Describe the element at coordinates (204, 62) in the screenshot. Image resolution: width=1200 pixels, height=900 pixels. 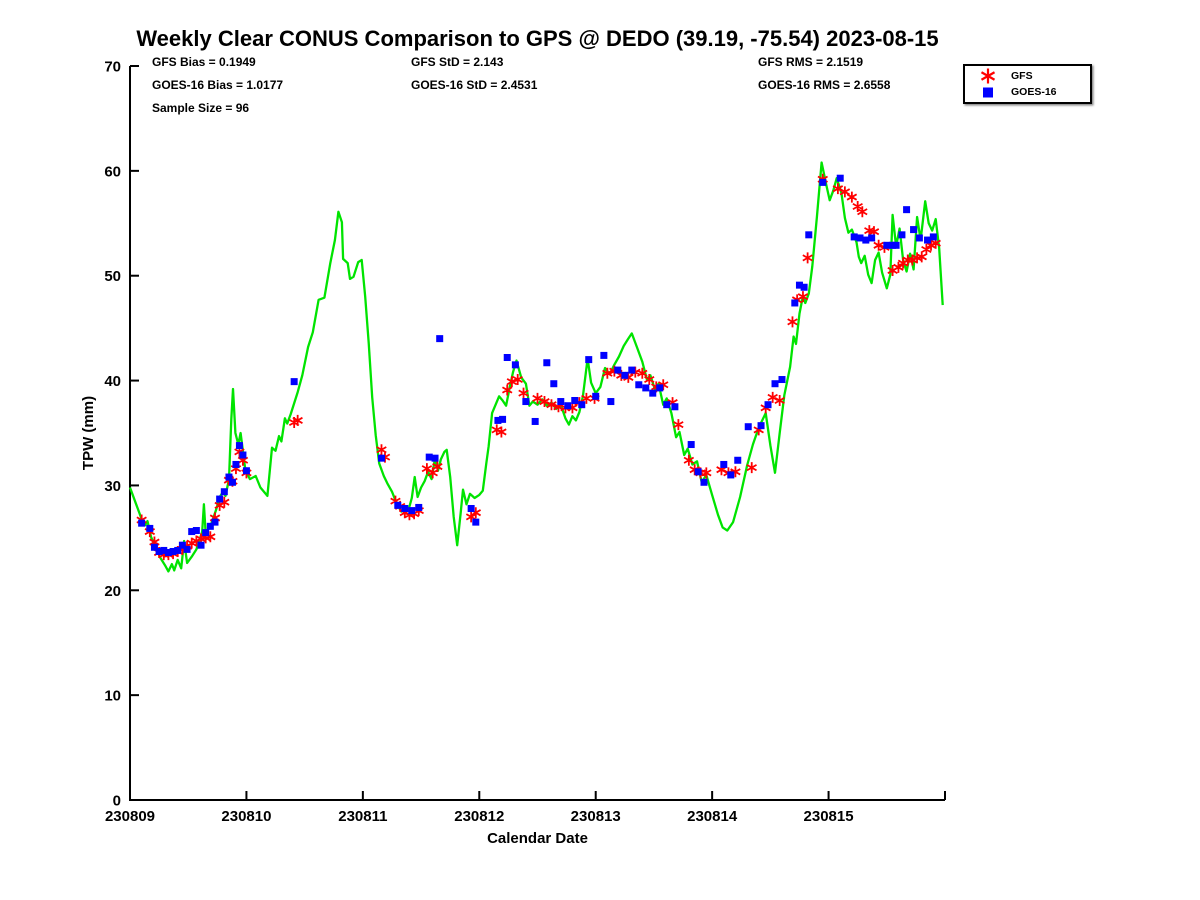
I see `stat-gfs-bias: GFS Bias = 0.1949` at that location.